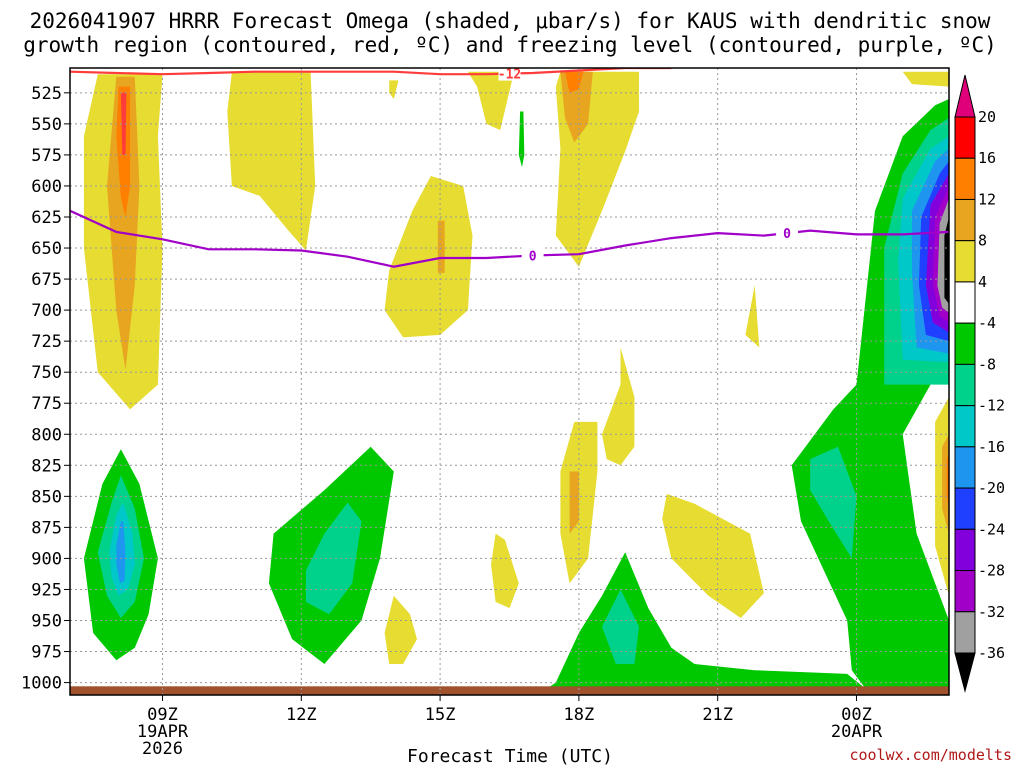  What do you see at coordinates (163, 732) in the screenshot?
I see `x-tick-date: 19APR` at bounding box center [163, 732].